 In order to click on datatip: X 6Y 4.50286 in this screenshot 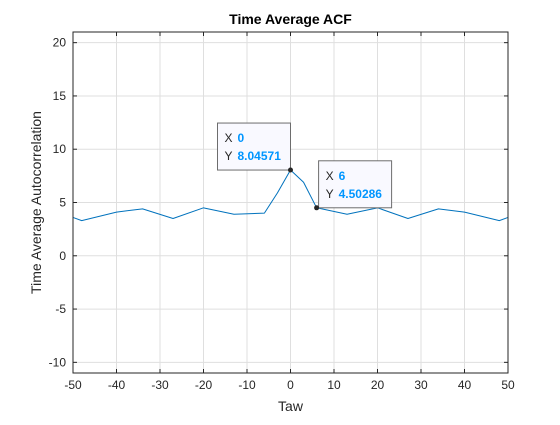, I will do `click(353, 185)`.